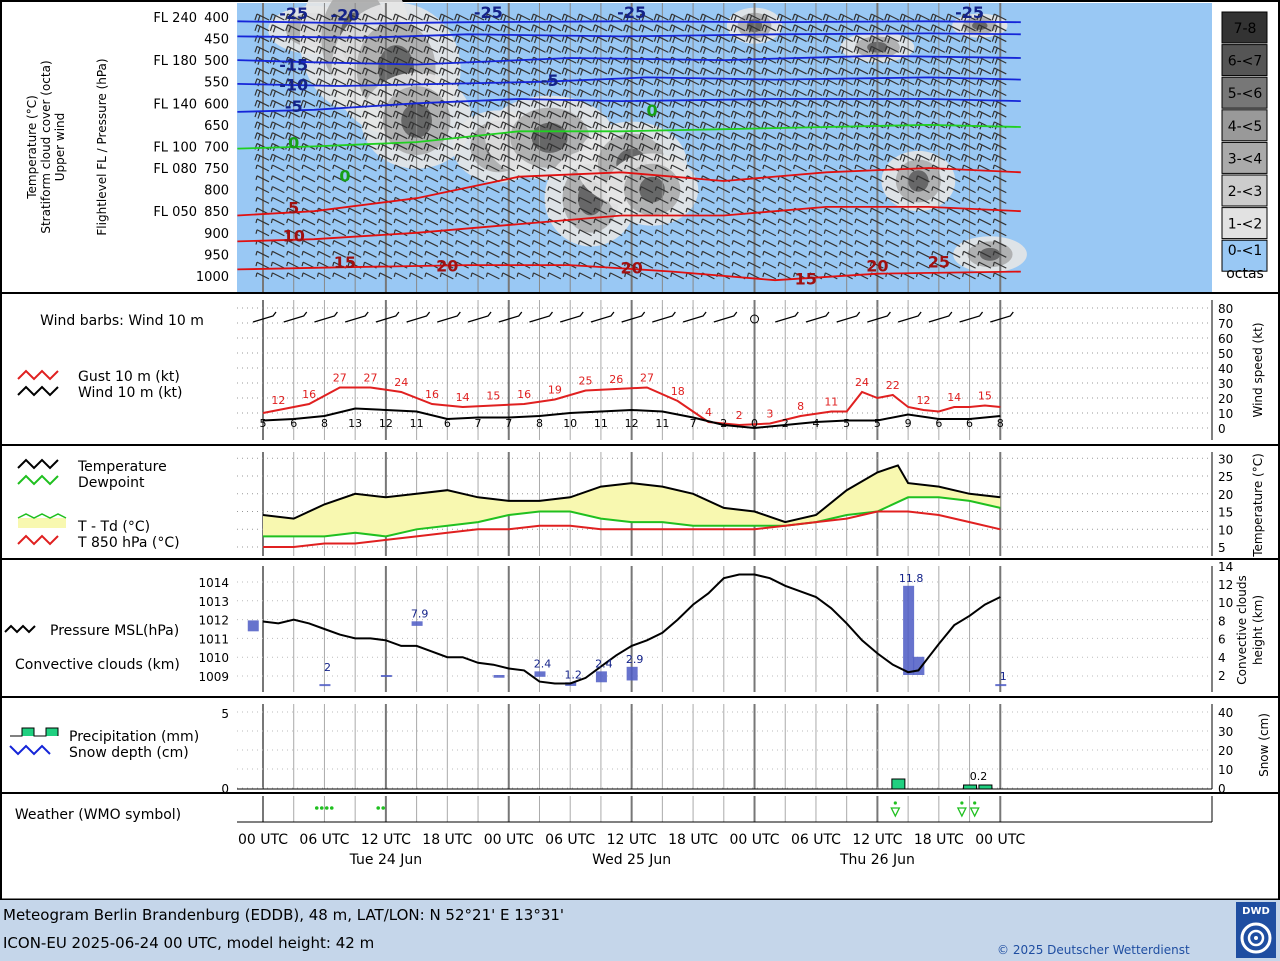  Describe the element at coordinates (1245, 127) in the screenshot. I see `cloud-legend-label: 4-<5` at that location.